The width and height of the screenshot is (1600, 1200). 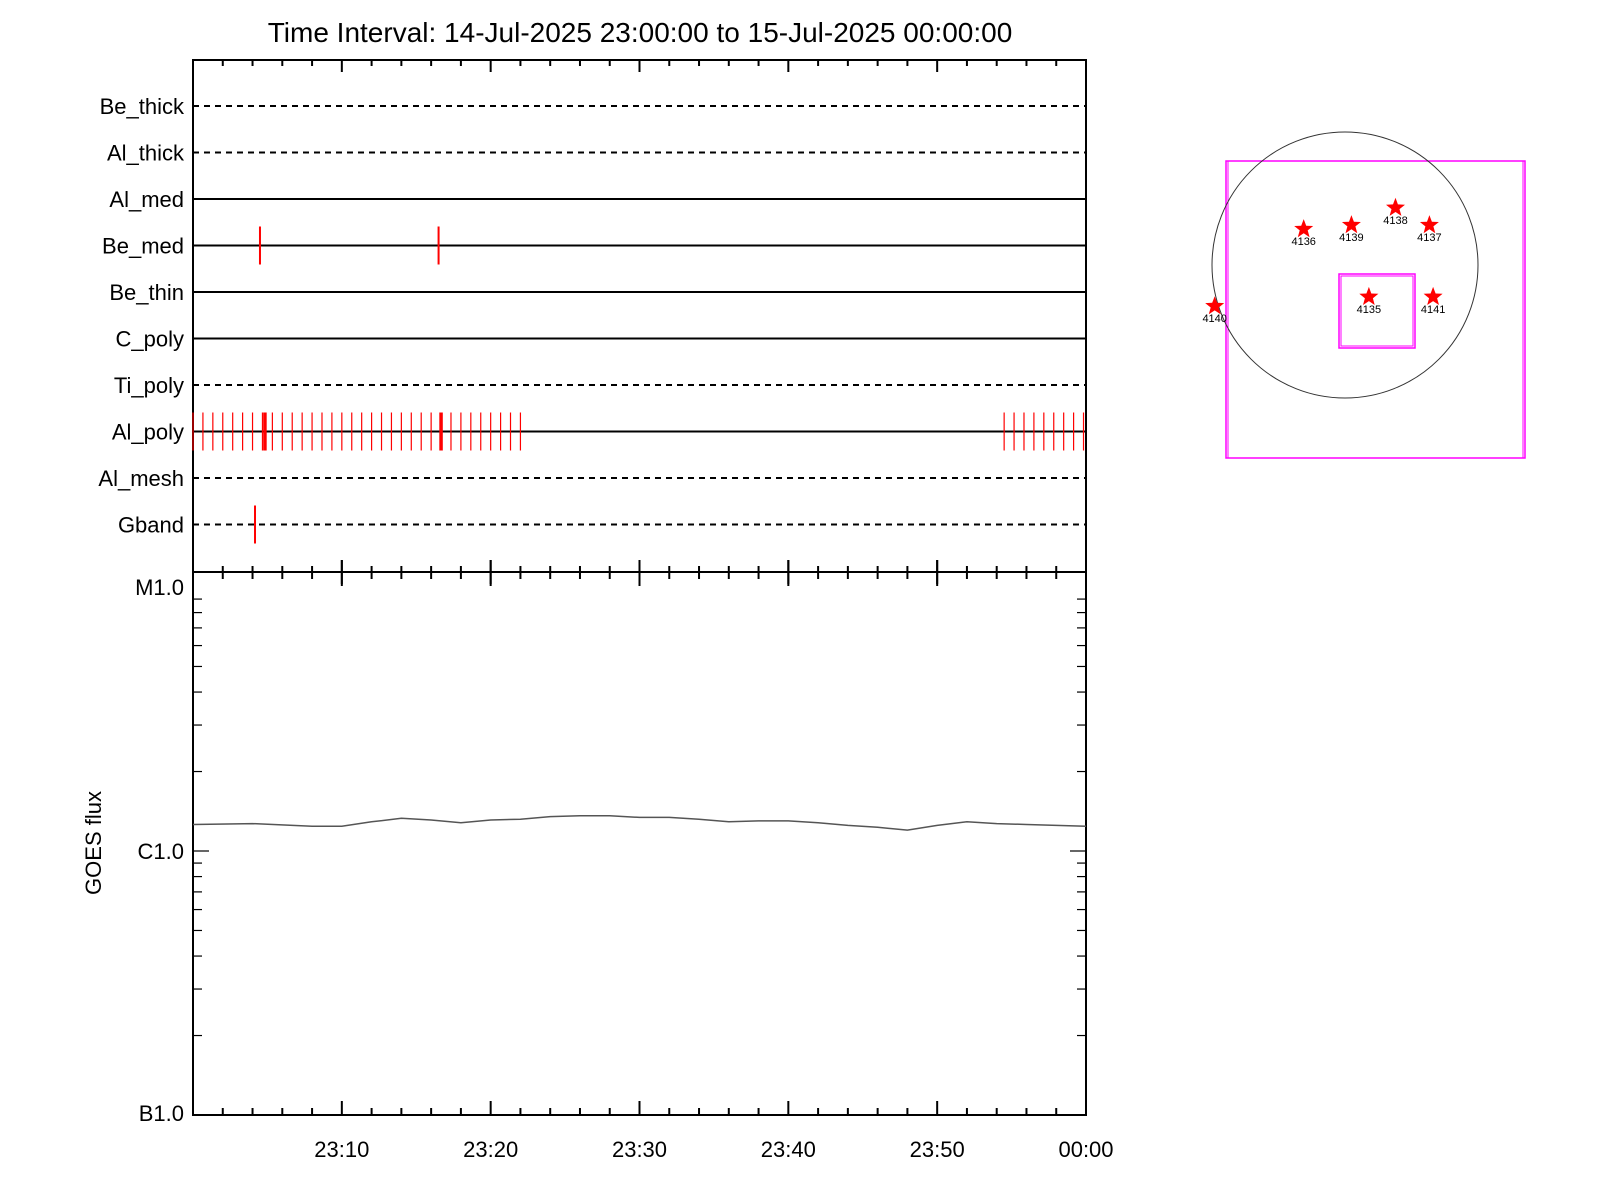 I want to click on channel-row-be-med: Be_med, so click(x=594, y=245).